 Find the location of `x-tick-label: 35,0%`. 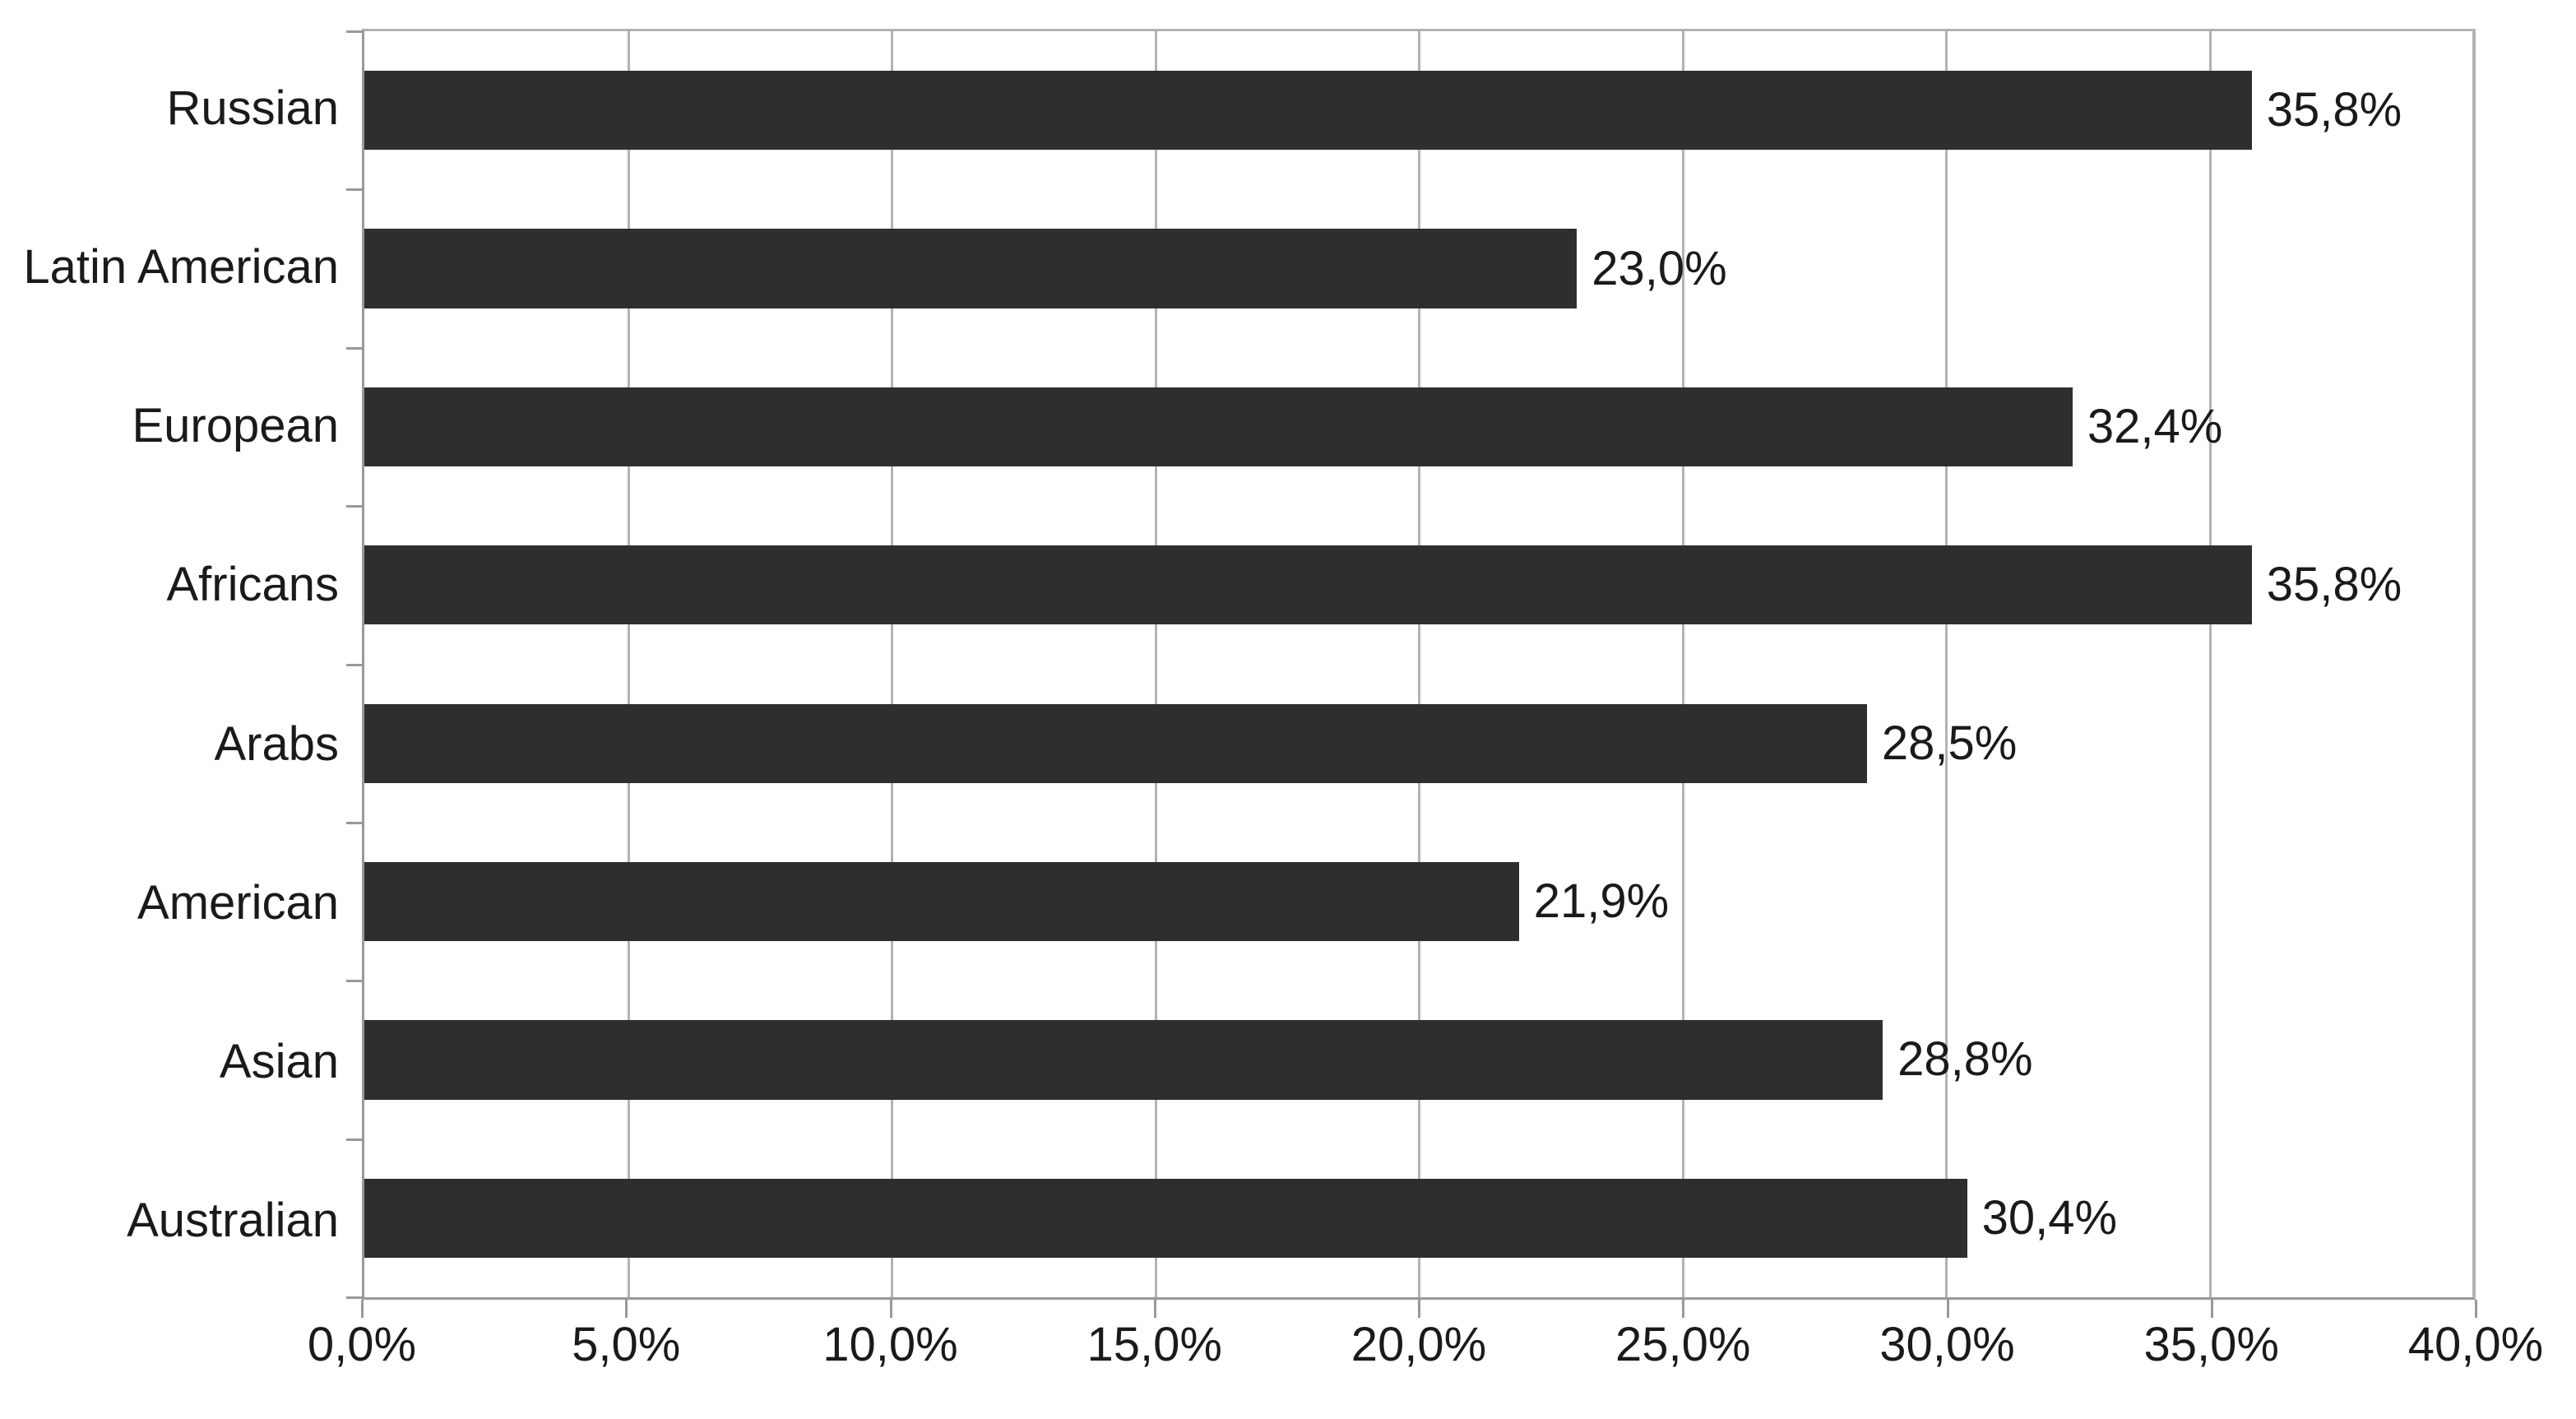

x-tick-label: 35,0% is located at coordinates (2211, 1344).